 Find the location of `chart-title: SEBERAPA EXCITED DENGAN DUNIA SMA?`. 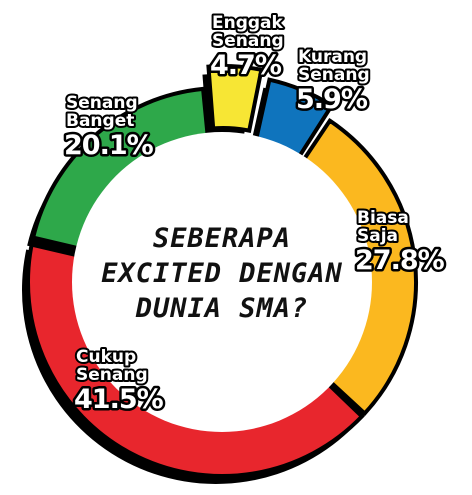

chart-title: SEBERAPA EXCITED DENGAN DUNIA SMA? is located at coordinates (222, 273).